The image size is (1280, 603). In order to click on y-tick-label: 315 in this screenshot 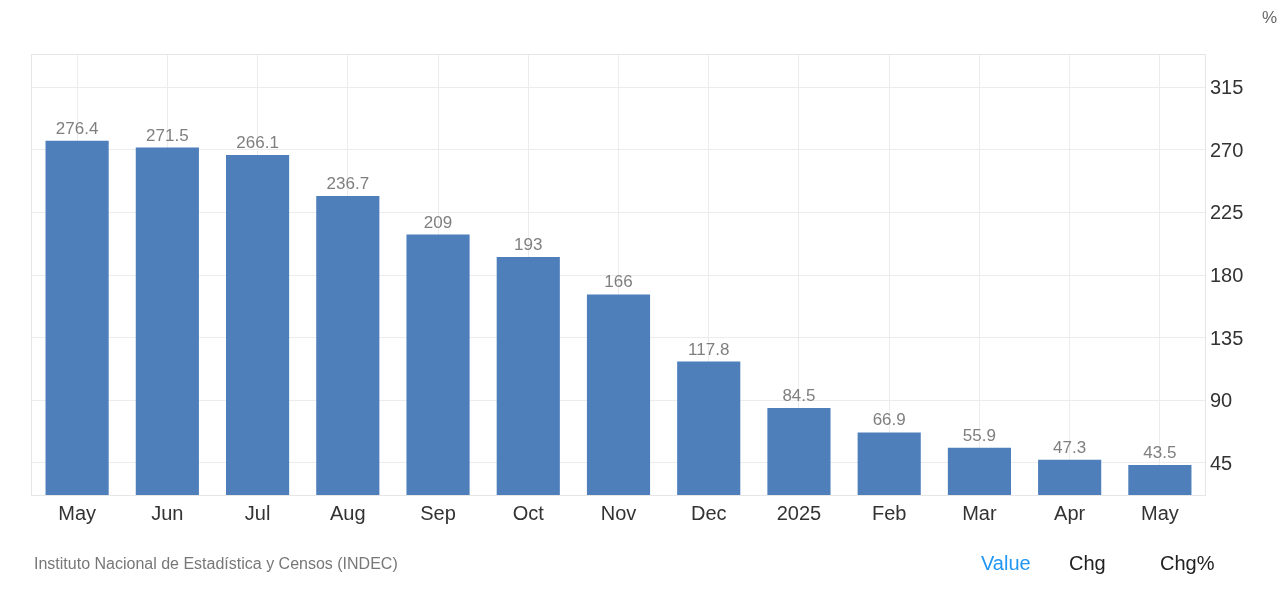, I will do `click(1227, 87)`.